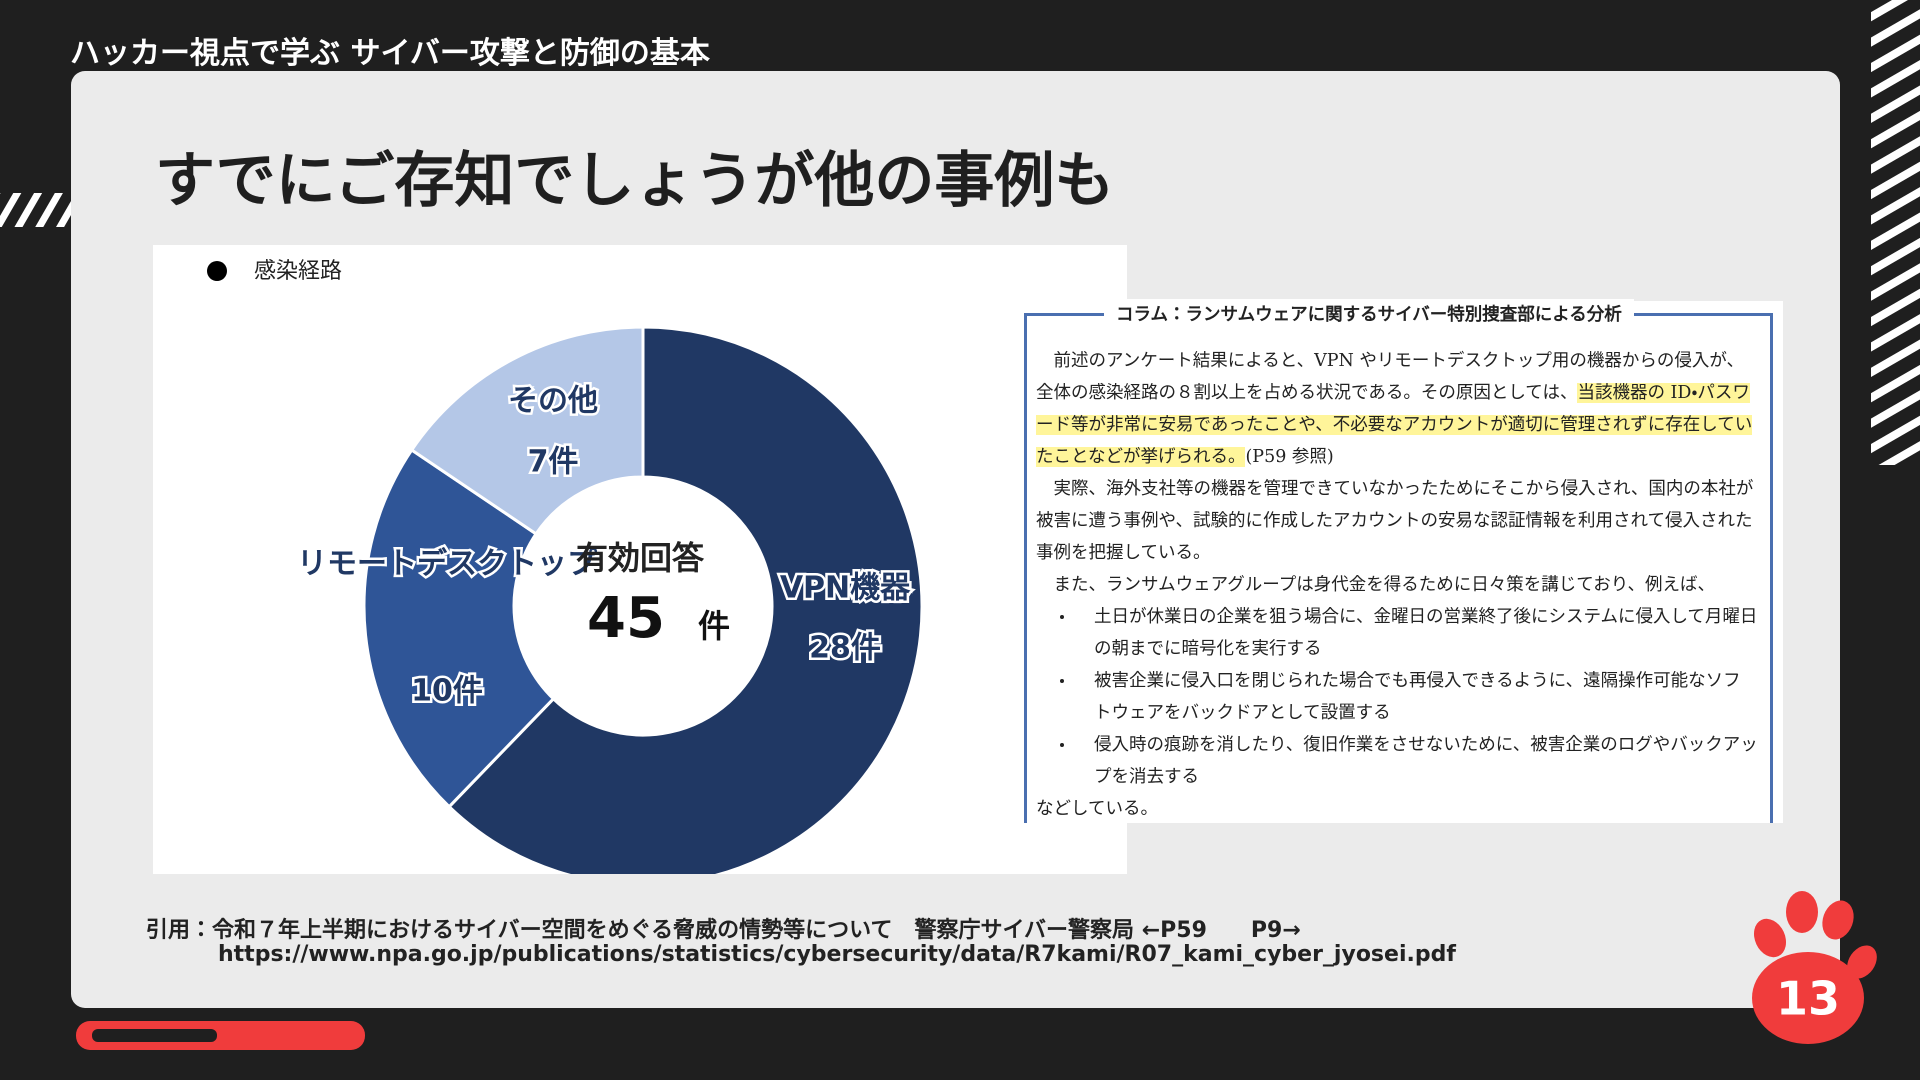 The height and width of the screenshot is (1080, 1920). What do you see at coordinates (626, 618) in the screenshot?
I see `center-value: 45` at bounding box center [626, 618].